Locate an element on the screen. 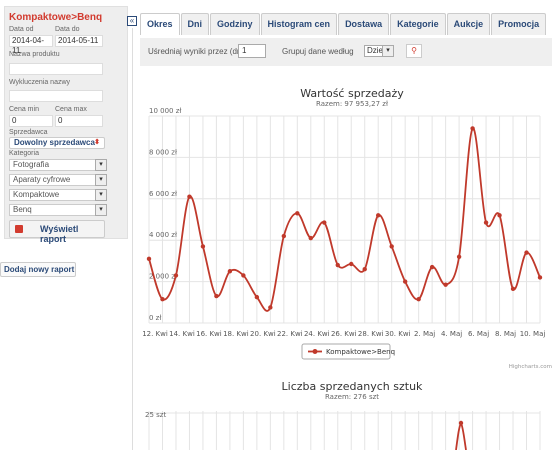 Image resolution: width=555 pixels, height=450 pixels. tab-godziny: Godziny is located at coordinates (235, 24).